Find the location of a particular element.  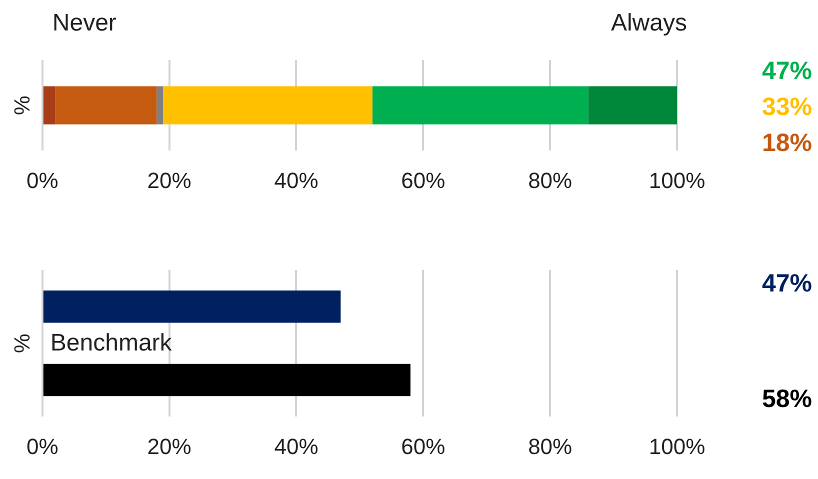

text: Always is located at coordinates (648, 23).